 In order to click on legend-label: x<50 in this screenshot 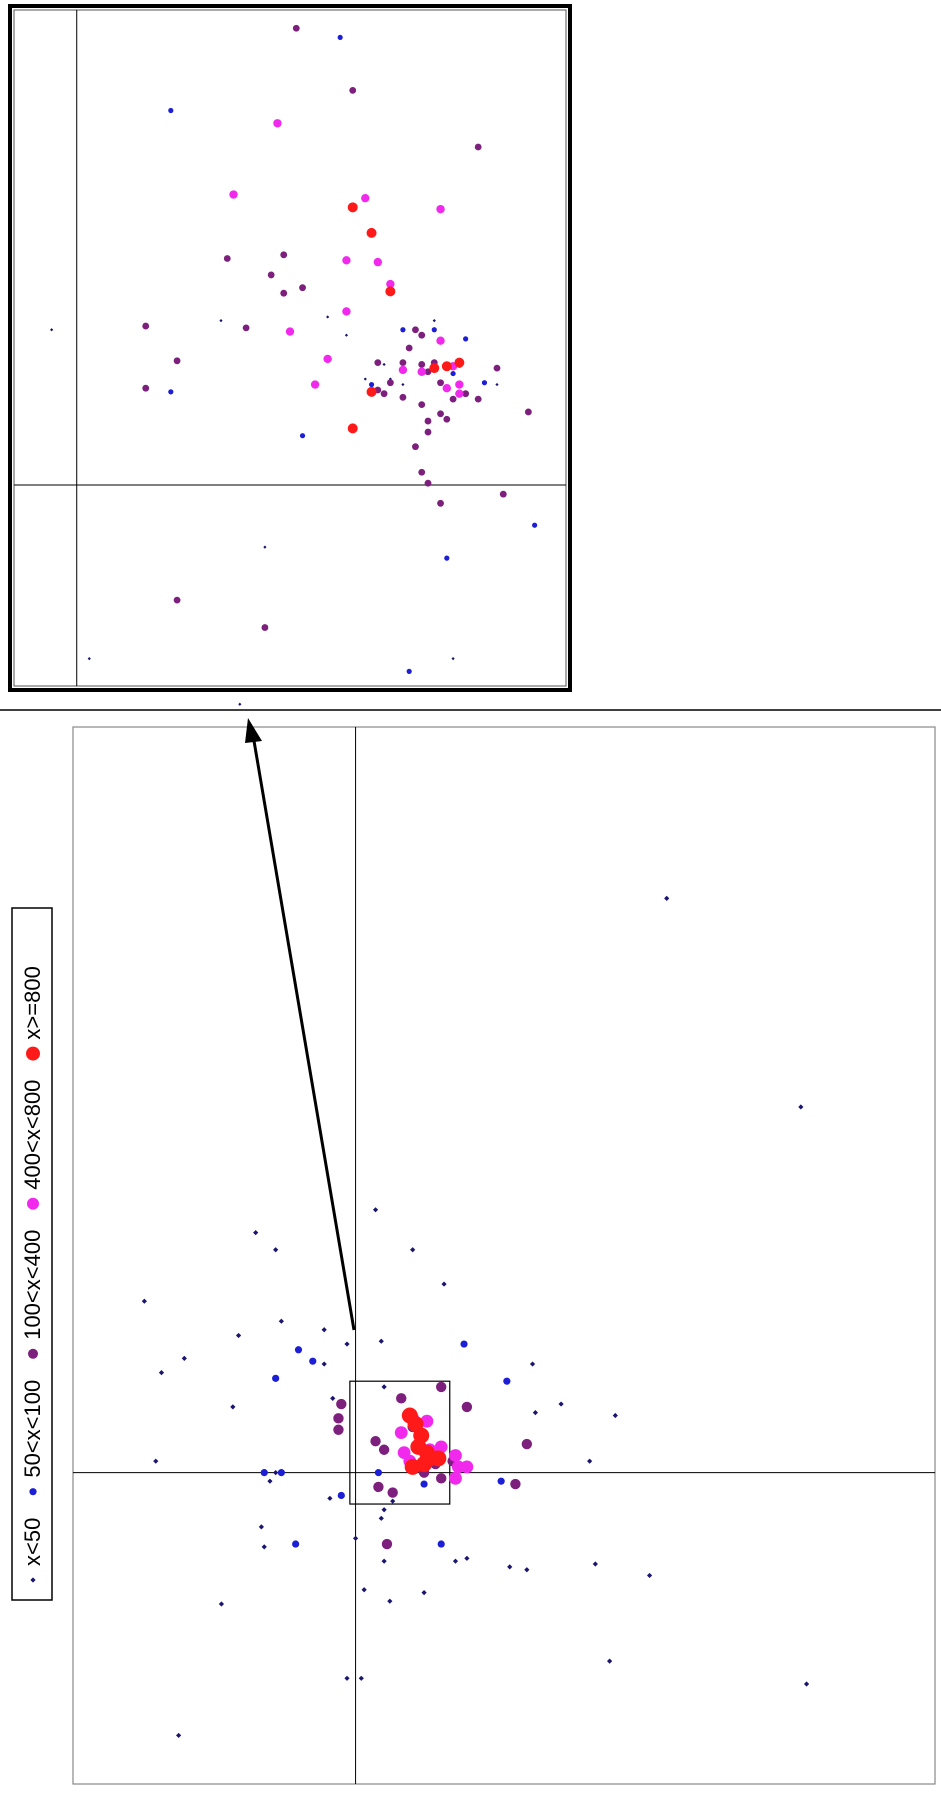, I will do `click(32, 1542)`.